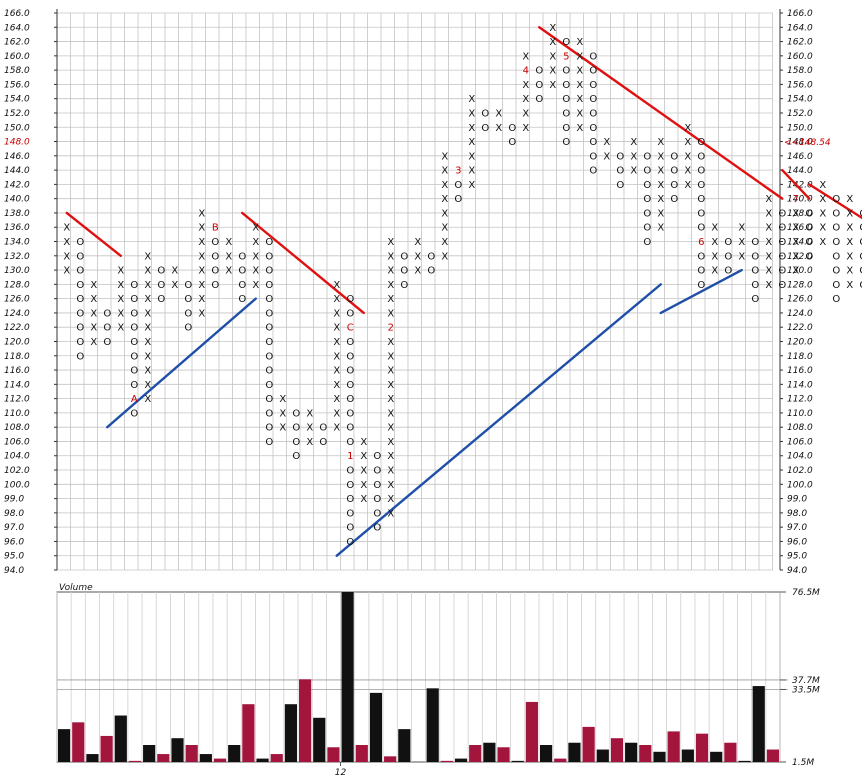  Describe the element at coordinates (17, 85) in the screenshot. I see `price-label-left: 156.0` at that location.